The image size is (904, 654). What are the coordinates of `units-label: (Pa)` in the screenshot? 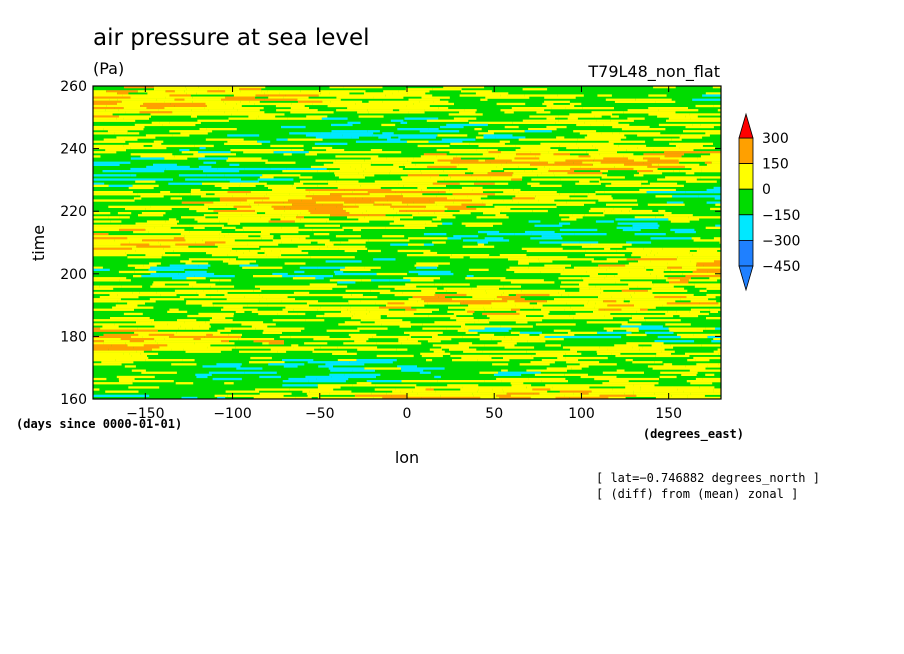 It's located at (108, 68).